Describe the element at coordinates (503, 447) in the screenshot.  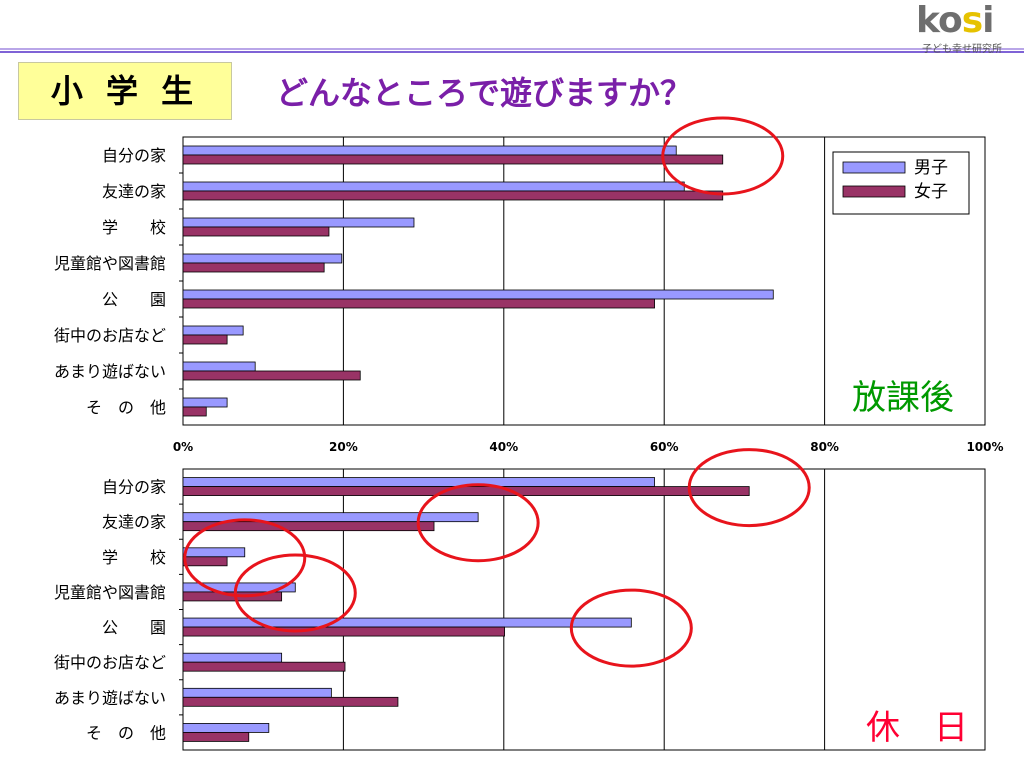
I see `x-tick-label: 40%` at that location.